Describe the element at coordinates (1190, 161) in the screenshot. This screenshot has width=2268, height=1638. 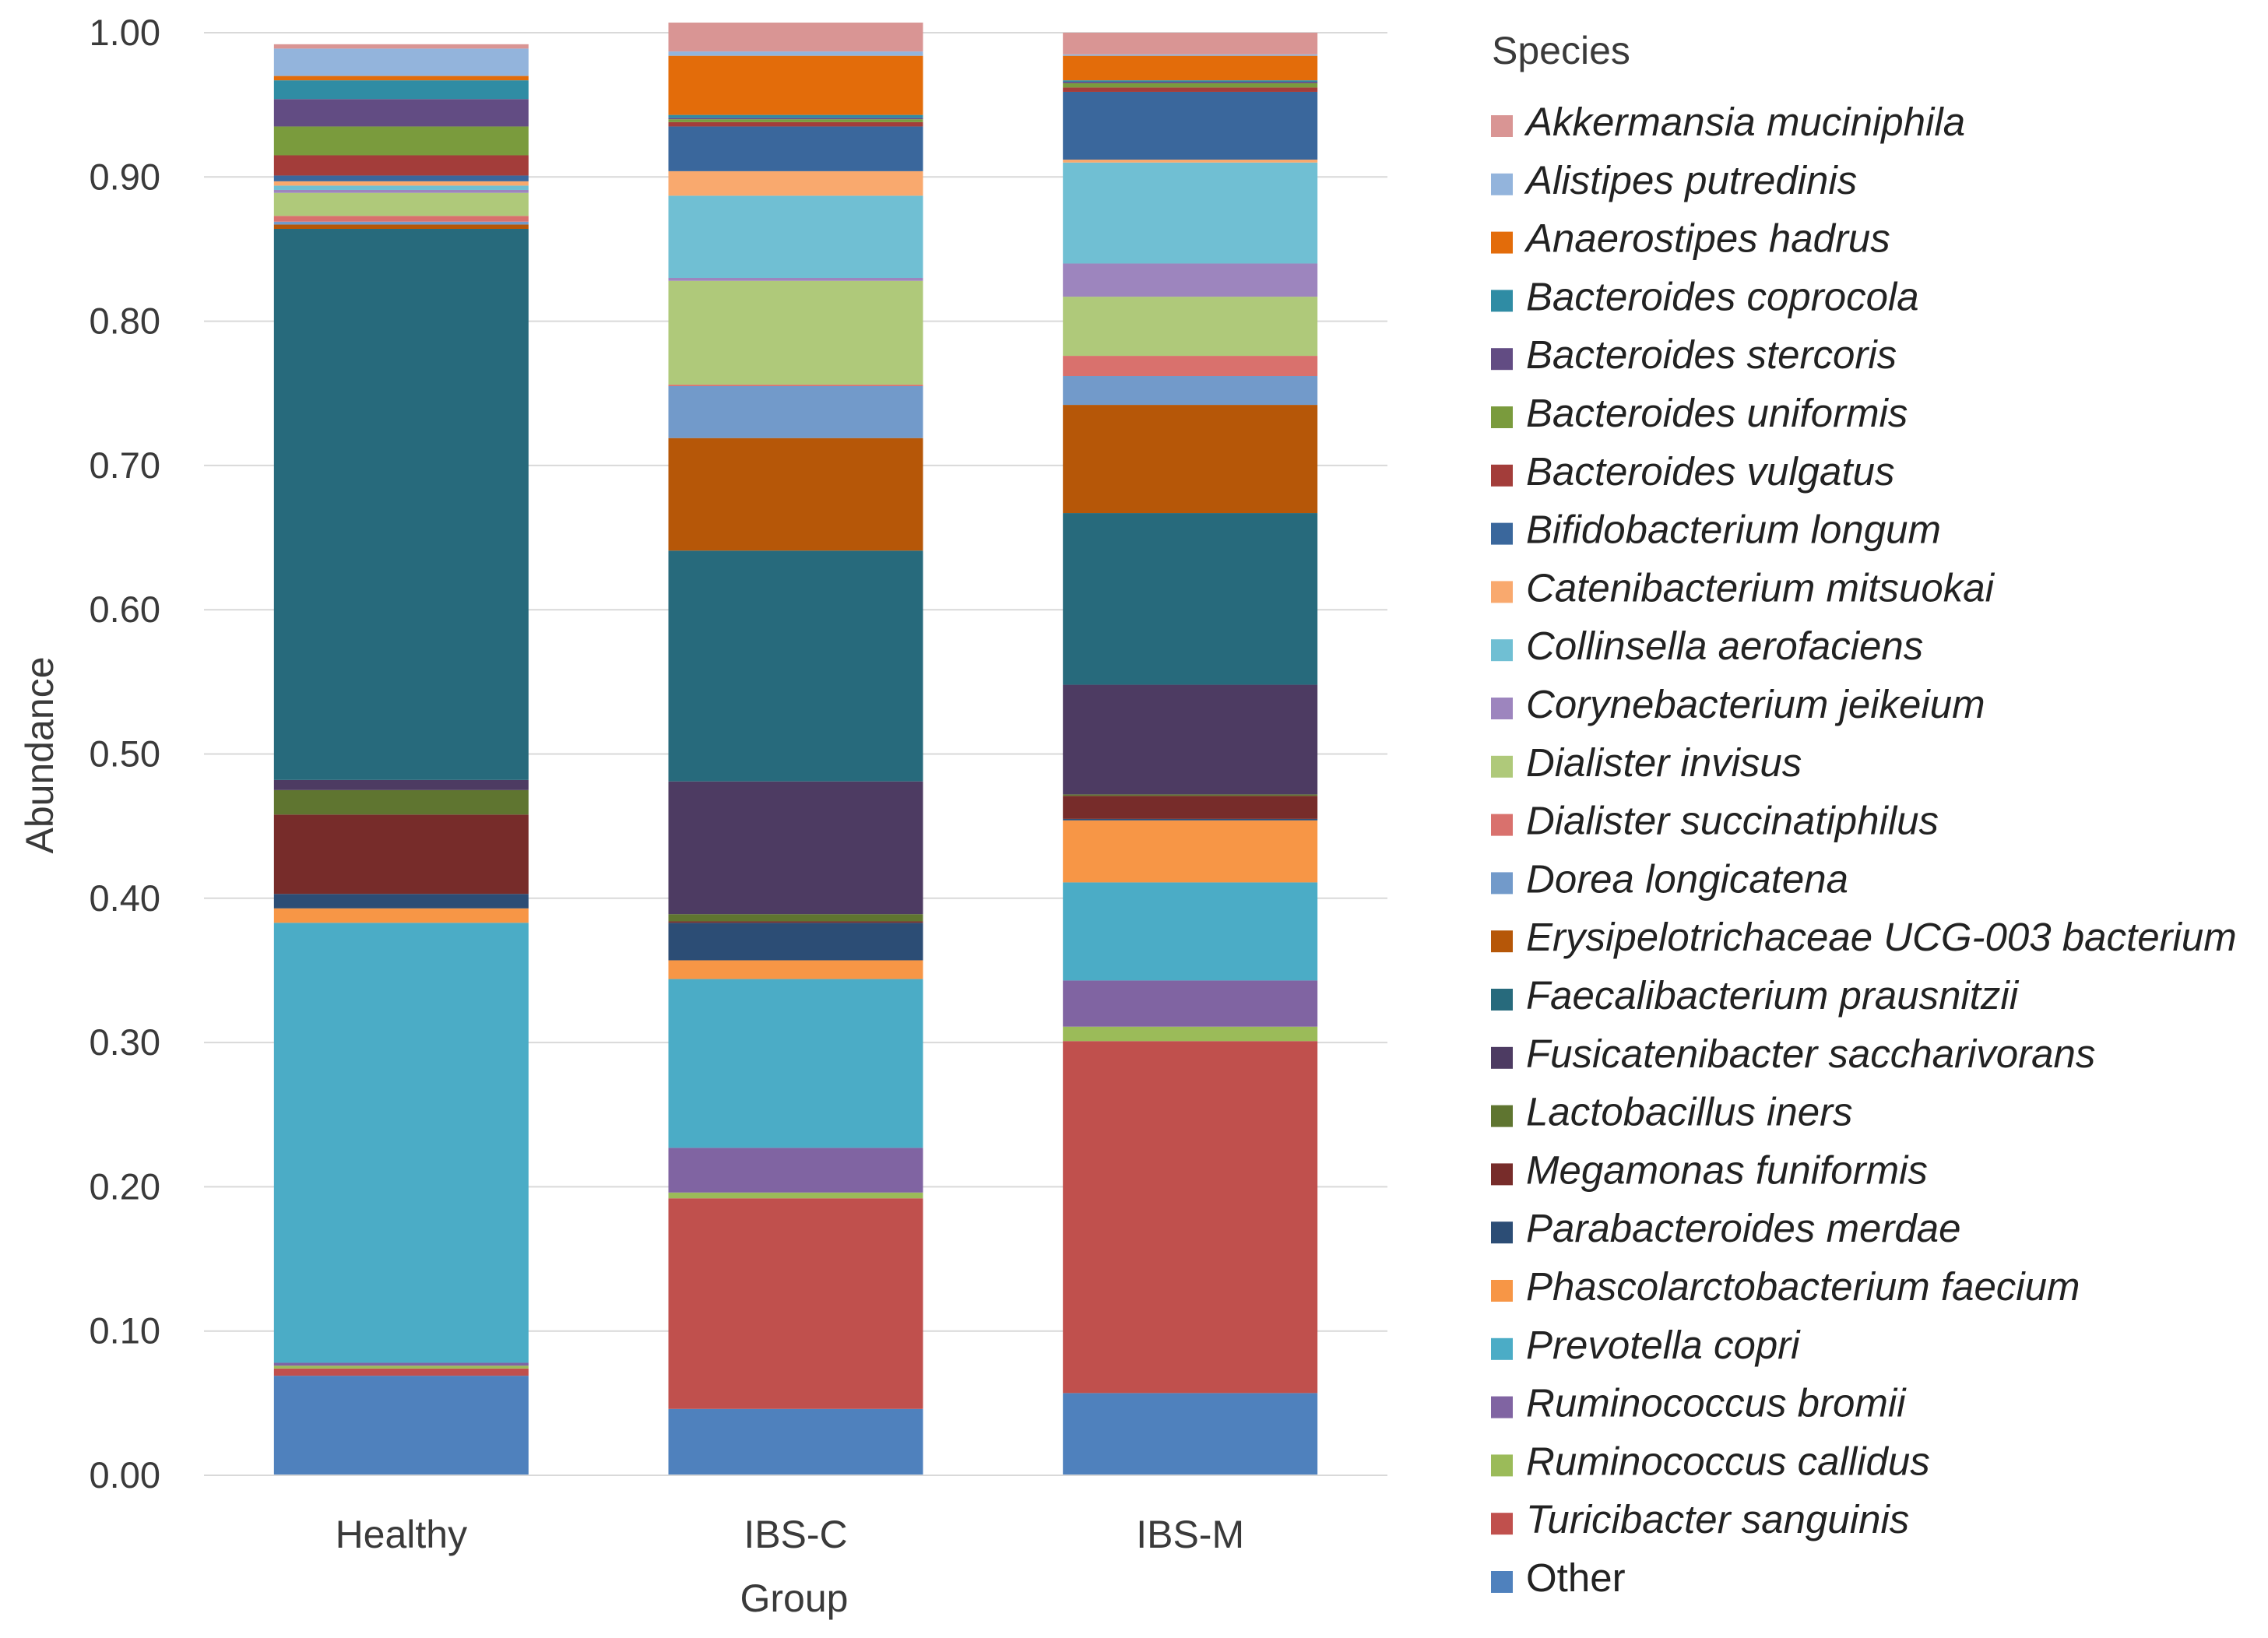
I see `bar-segment: Catenibacterium mitsuokai (IBS-M): 0.002` at that location.